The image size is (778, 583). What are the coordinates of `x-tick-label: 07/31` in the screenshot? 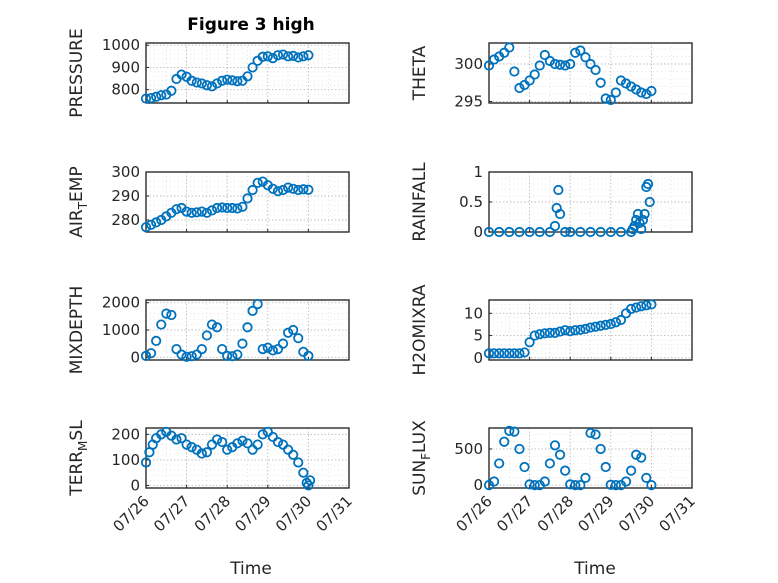 It's located at (677, 513).